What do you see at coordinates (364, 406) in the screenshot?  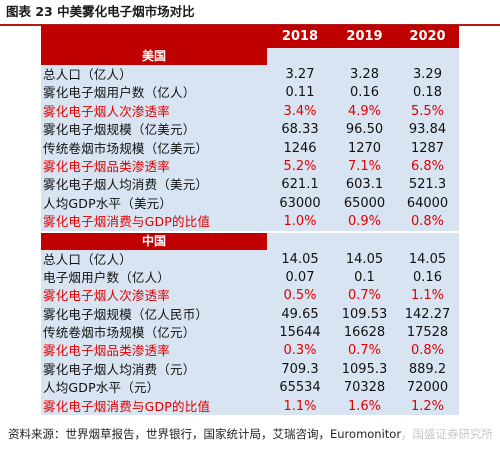 I see `value-cell: 1.6%` at bounding box center [364, 406].